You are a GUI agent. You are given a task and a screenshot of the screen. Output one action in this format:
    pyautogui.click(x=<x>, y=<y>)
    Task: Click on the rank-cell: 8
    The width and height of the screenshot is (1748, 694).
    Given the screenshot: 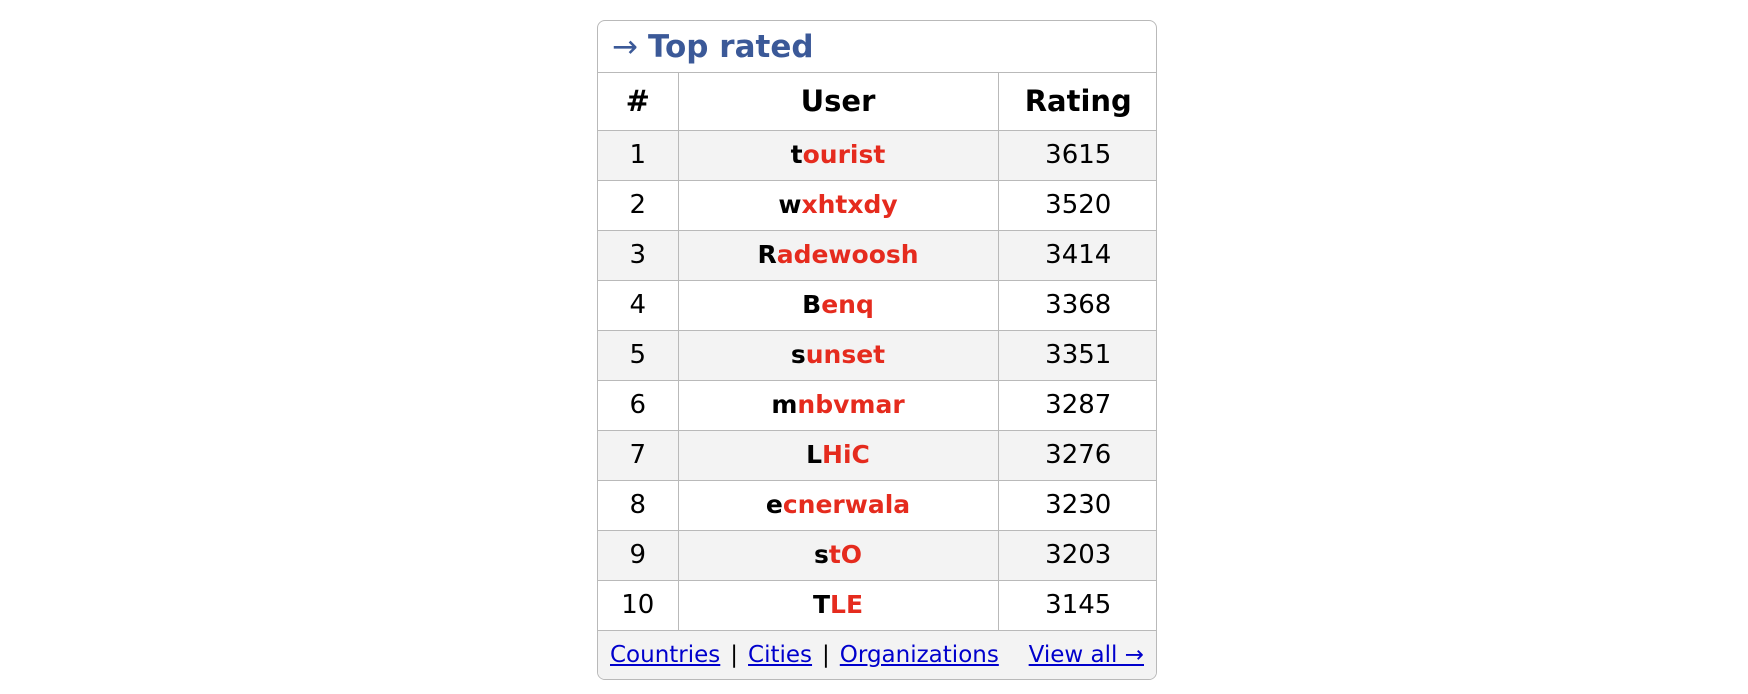 What is the action you would take?
    pyautogui.click(x=638, y=505)
    